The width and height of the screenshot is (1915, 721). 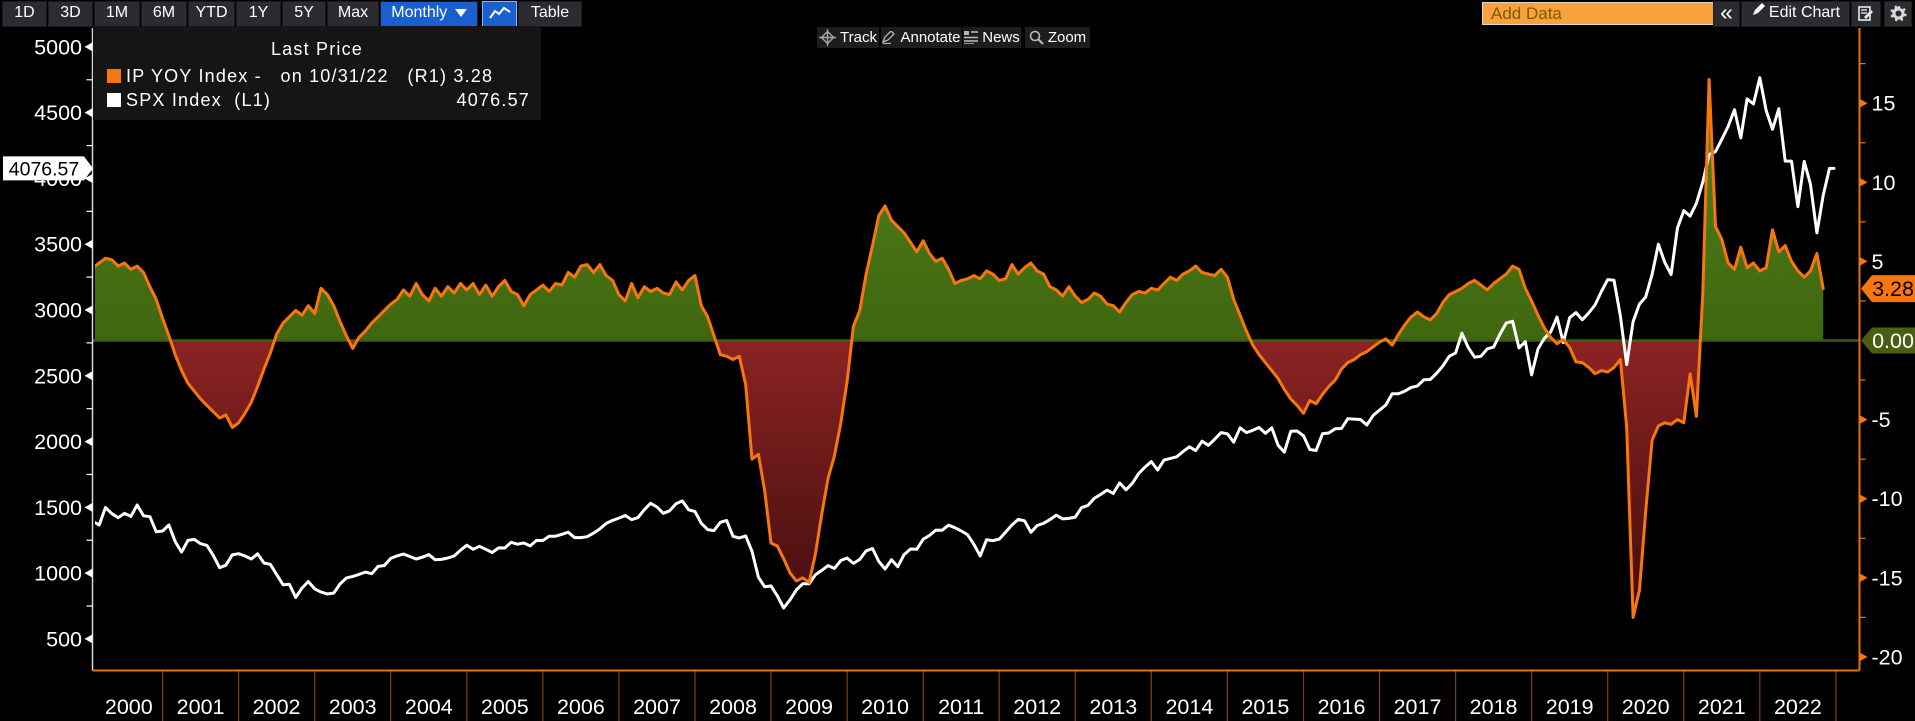 I want to click on svg-text: 2022, so click(x=1798, y=707).